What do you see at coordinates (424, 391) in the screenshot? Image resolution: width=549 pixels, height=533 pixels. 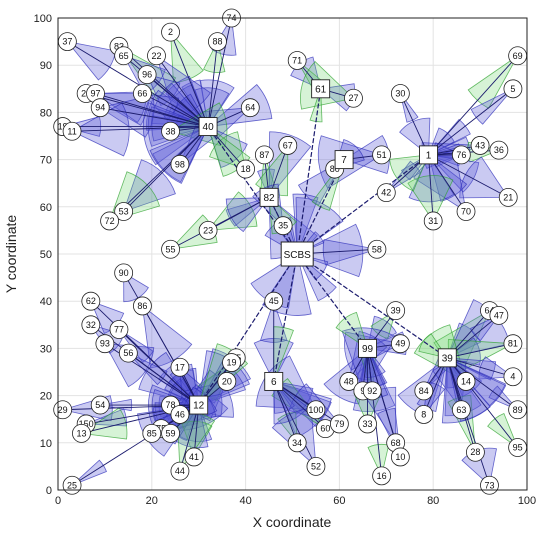 I see `node-label: 84` at bounding box center [424, 391].